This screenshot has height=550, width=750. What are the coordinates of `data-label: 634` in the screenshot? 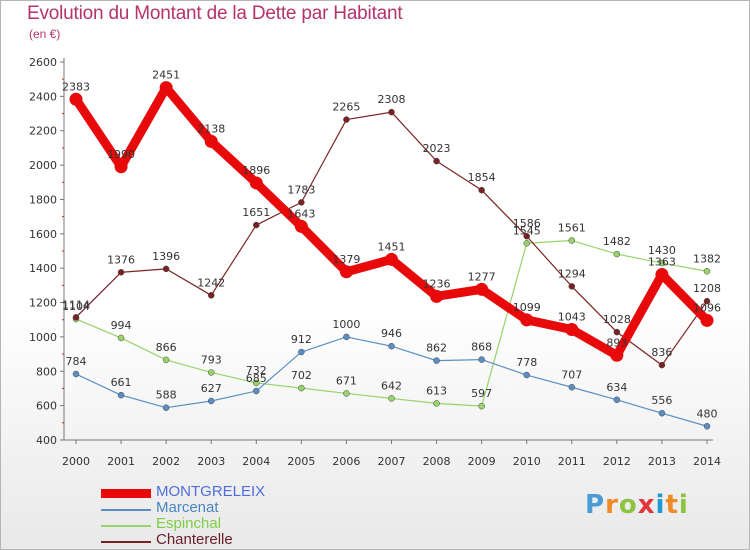 It's located at (616, 387).